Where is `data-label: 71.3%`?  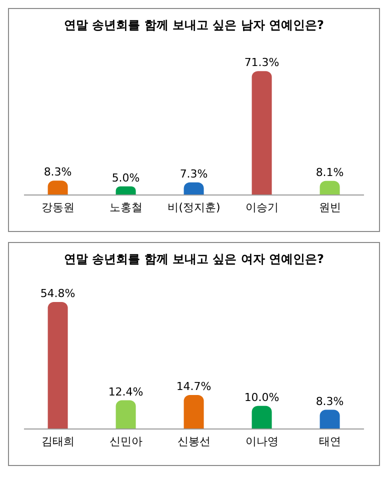
data-label: 71.3% is located at coordinates (262, 63).